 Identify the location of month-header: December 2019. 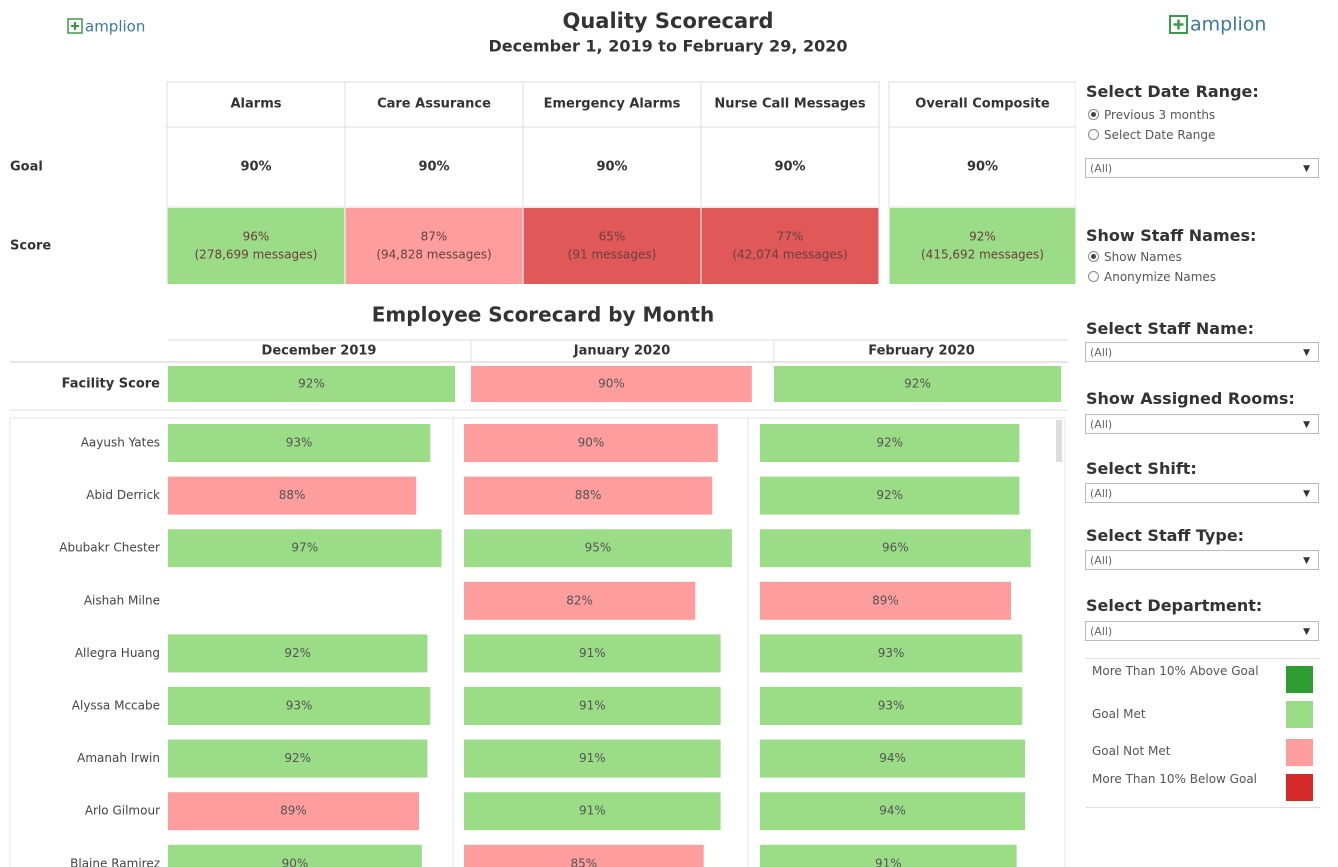
(319, 351).